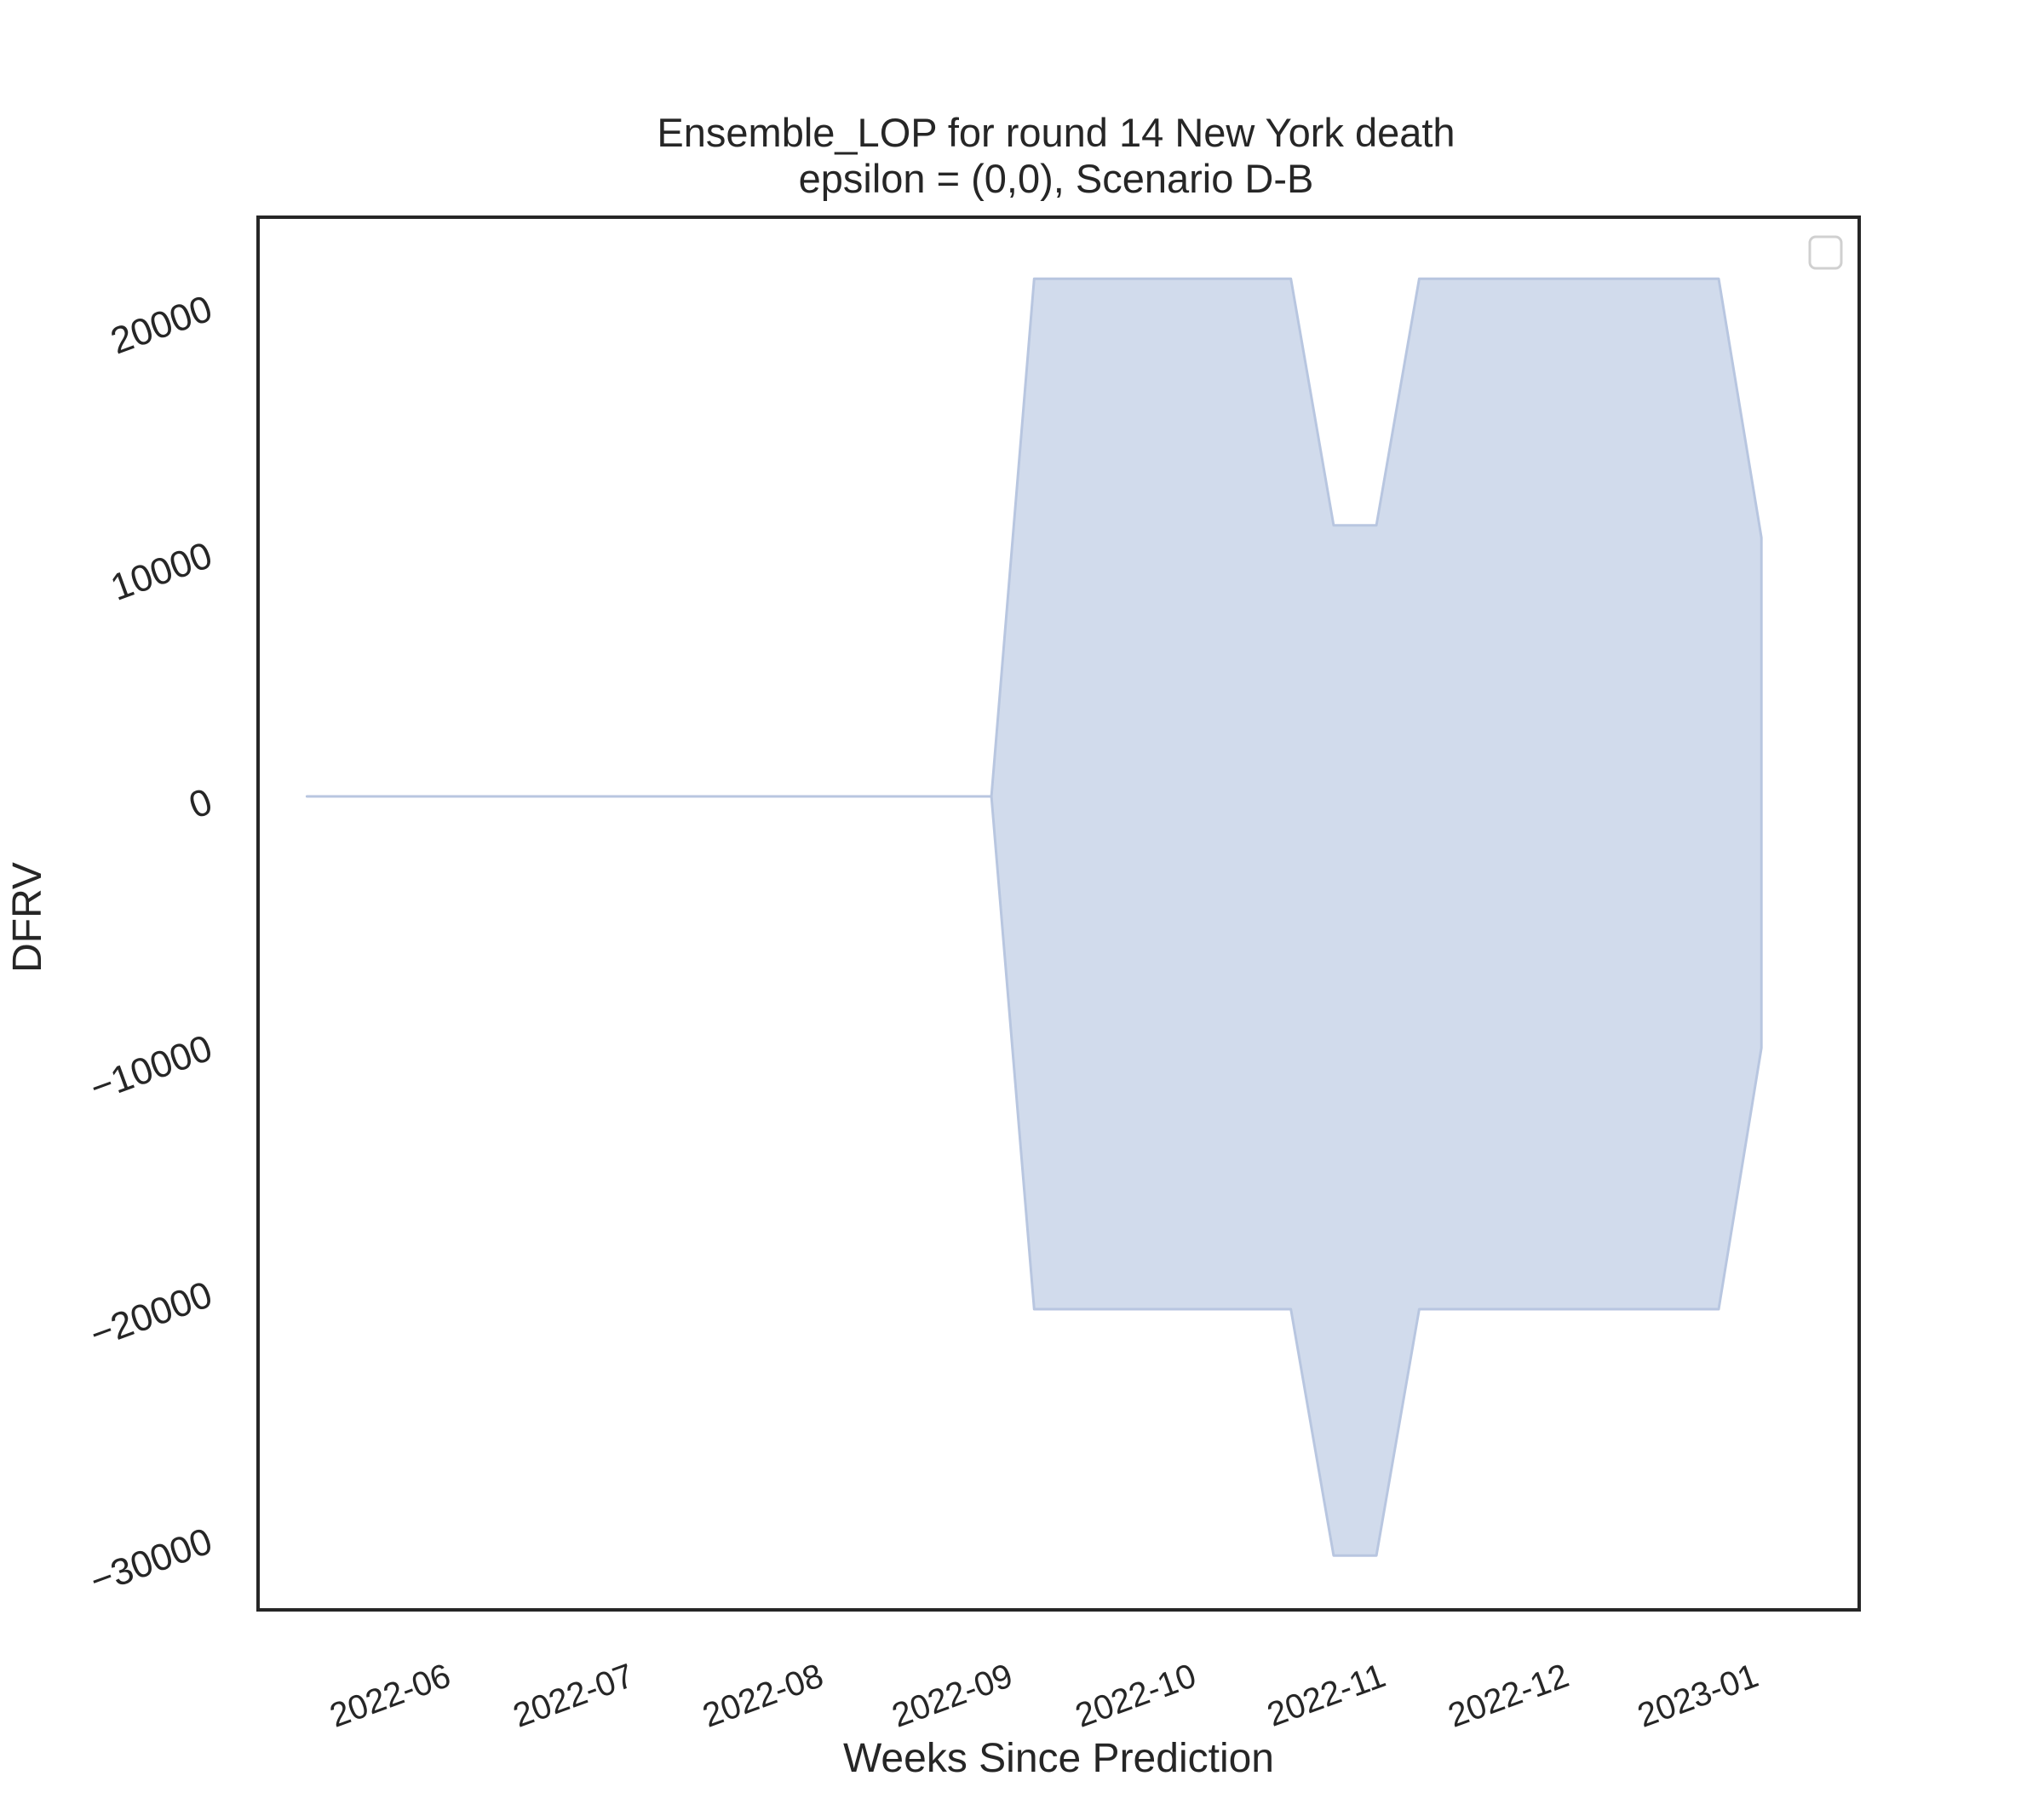 The image size is (2044, 1793). What do you see at coordinates (763, 1696) in the screenshot?
I see `x-tick-label-2: 2022-08` at bounding box center [763, 1696].